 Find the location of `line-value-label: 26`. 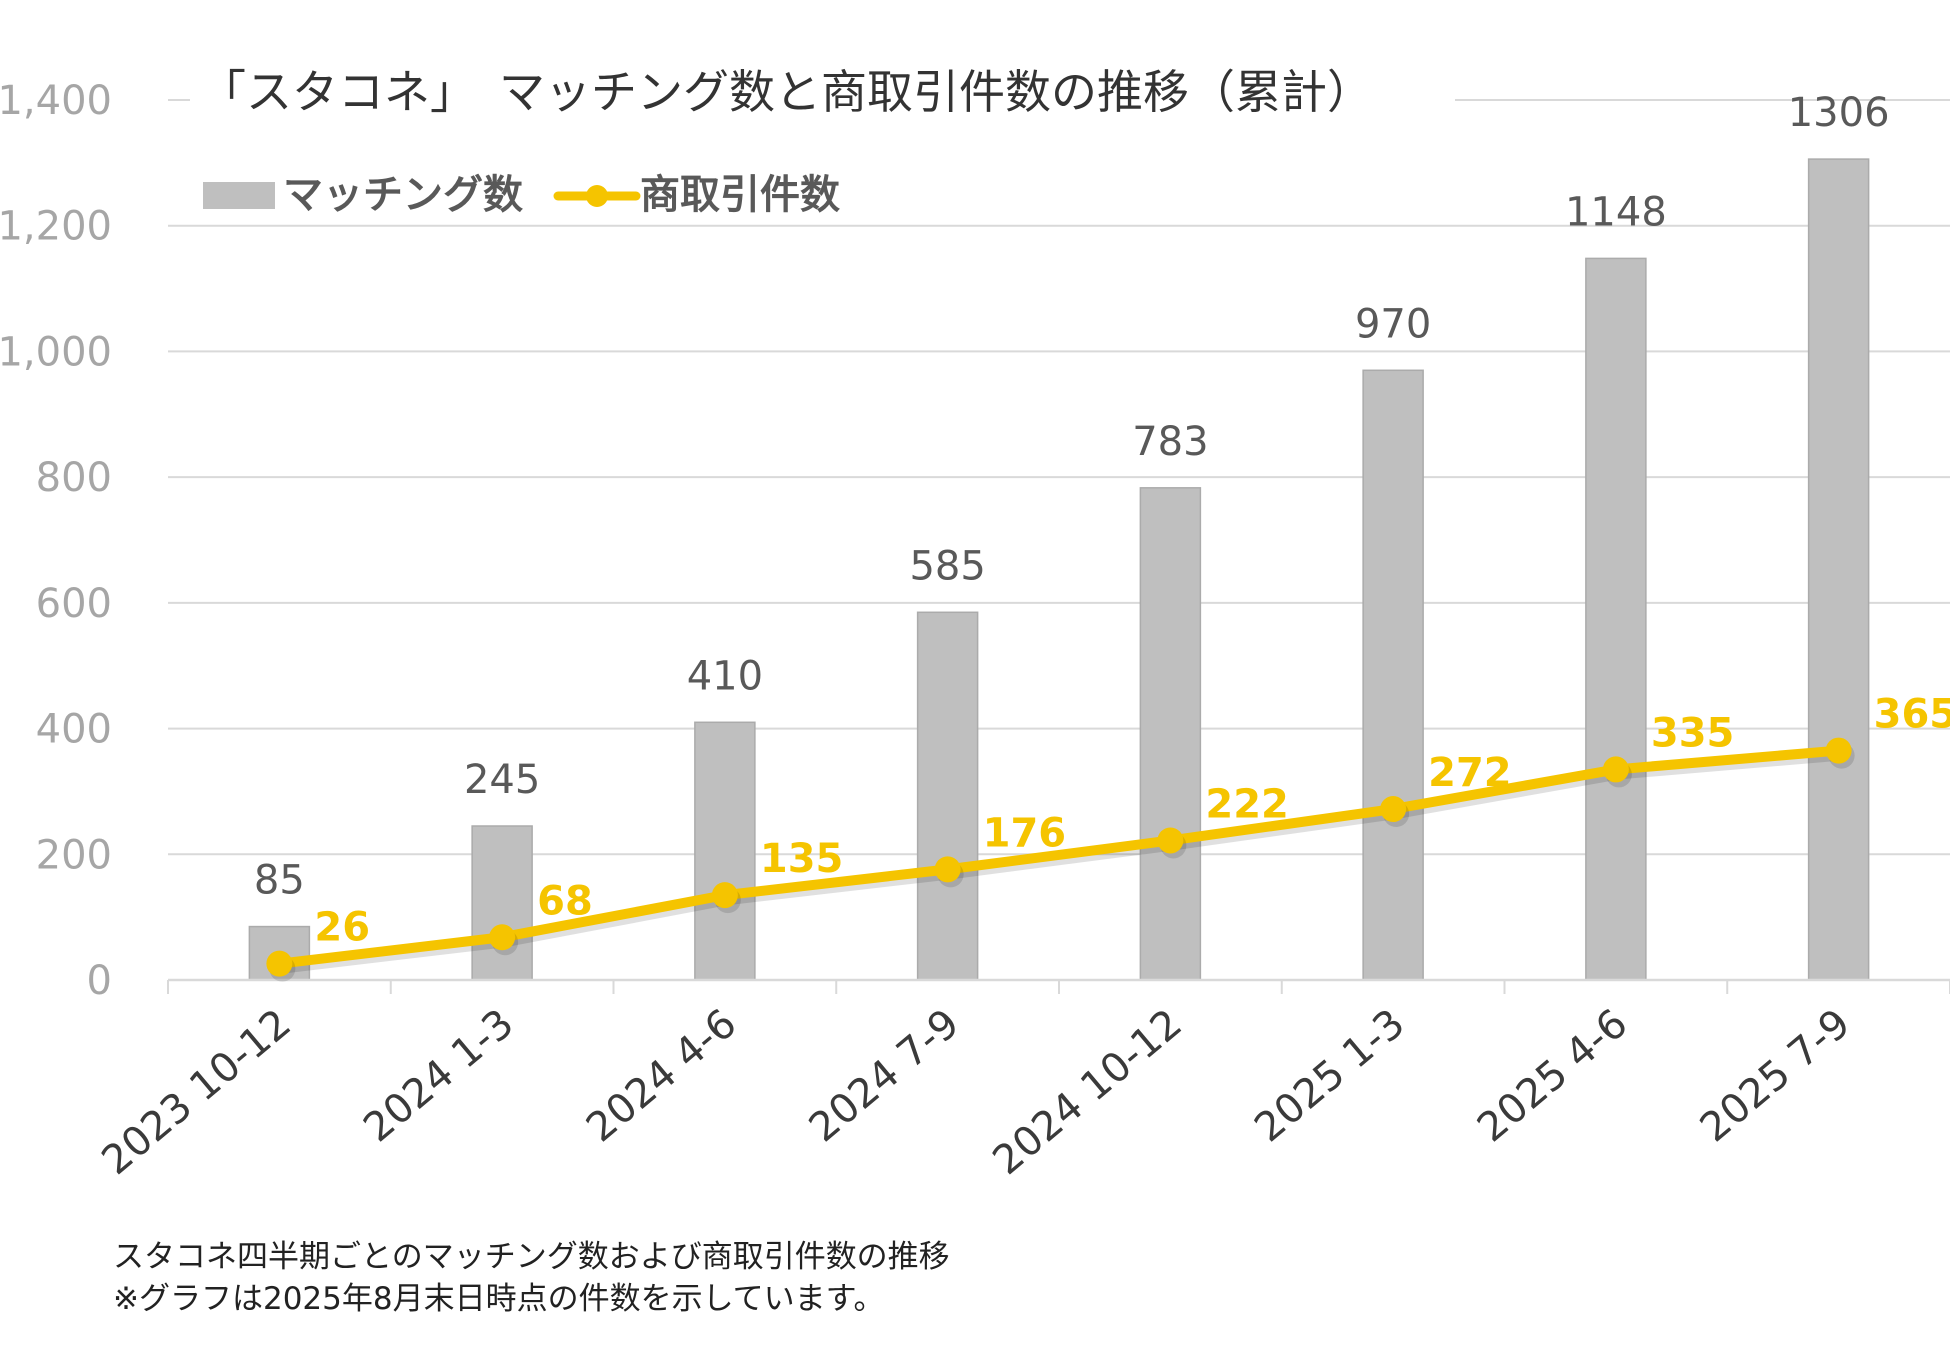

line-value-label: 26 is located at coordinates (342, 928).